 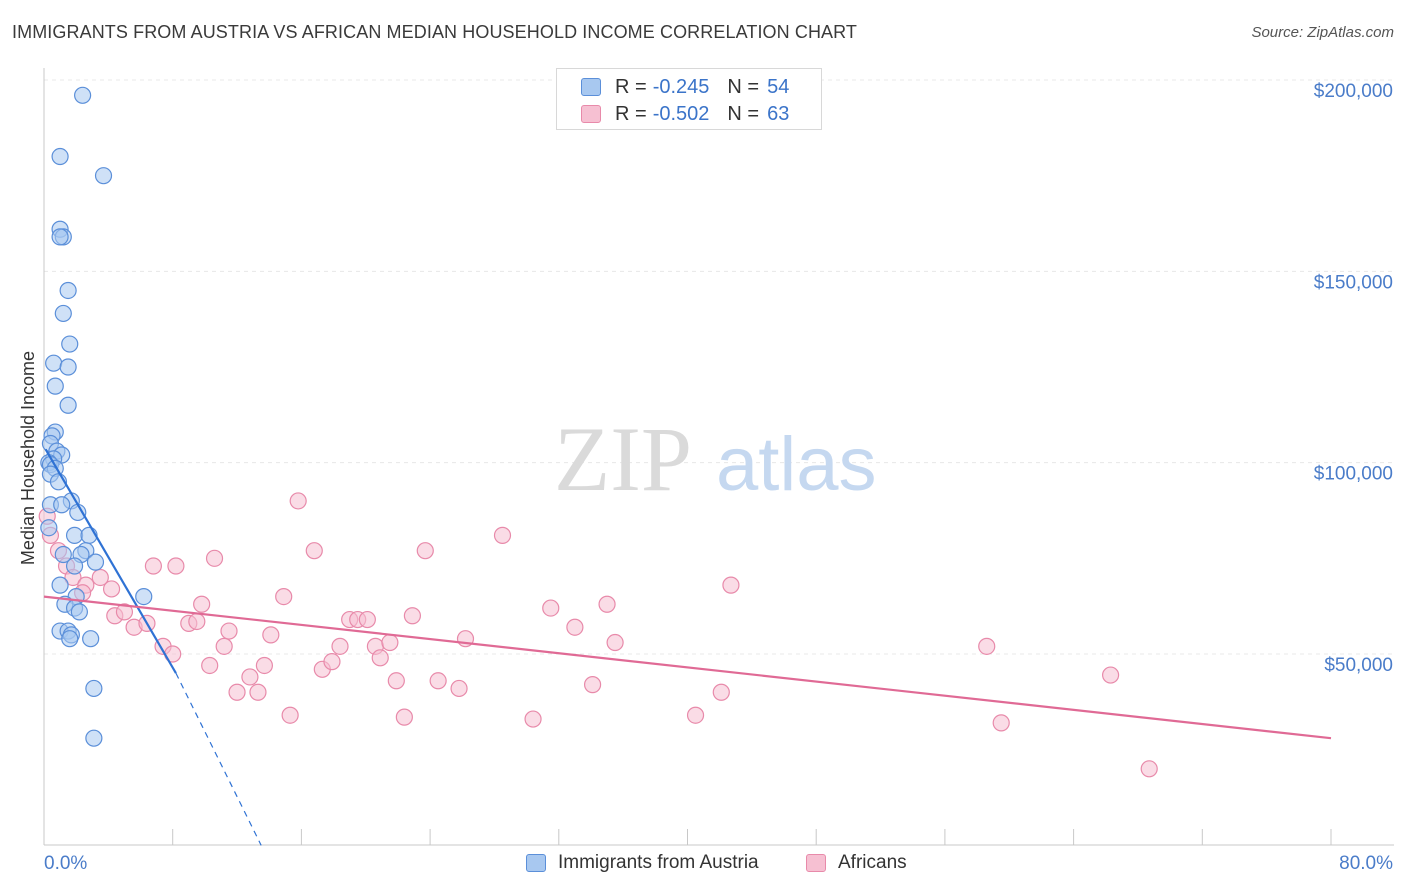 I want to click on africans-n-value: 63, so click(x=778, y=113).